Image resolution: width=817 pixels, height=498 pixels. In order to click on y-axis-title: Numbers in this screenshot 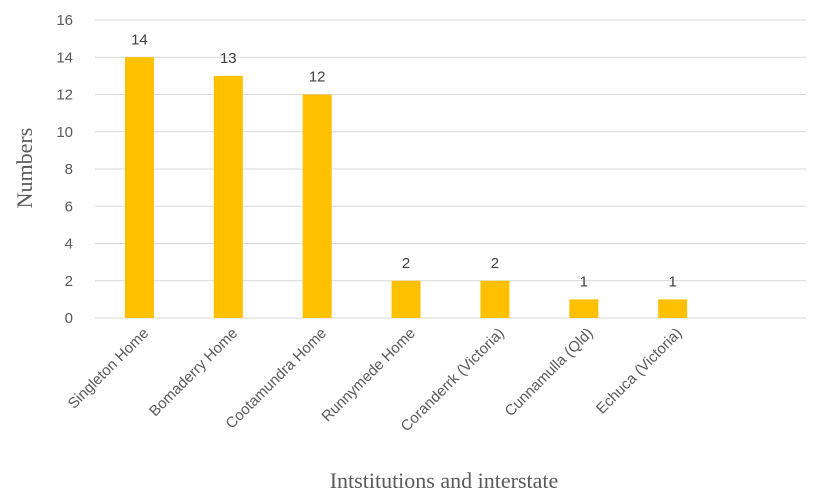, I will do `click(24, 168)`.